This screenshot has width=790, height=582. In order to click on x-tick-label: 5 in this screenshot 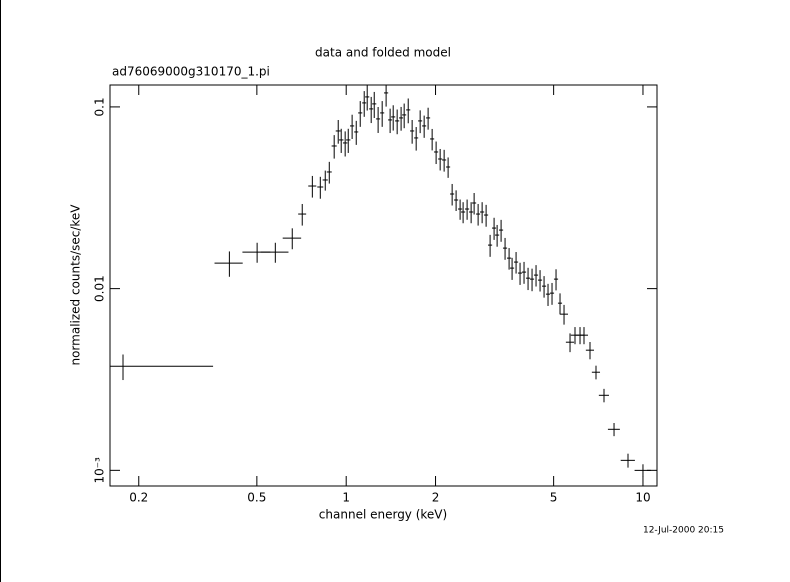, I will do `click(554, 498)`.